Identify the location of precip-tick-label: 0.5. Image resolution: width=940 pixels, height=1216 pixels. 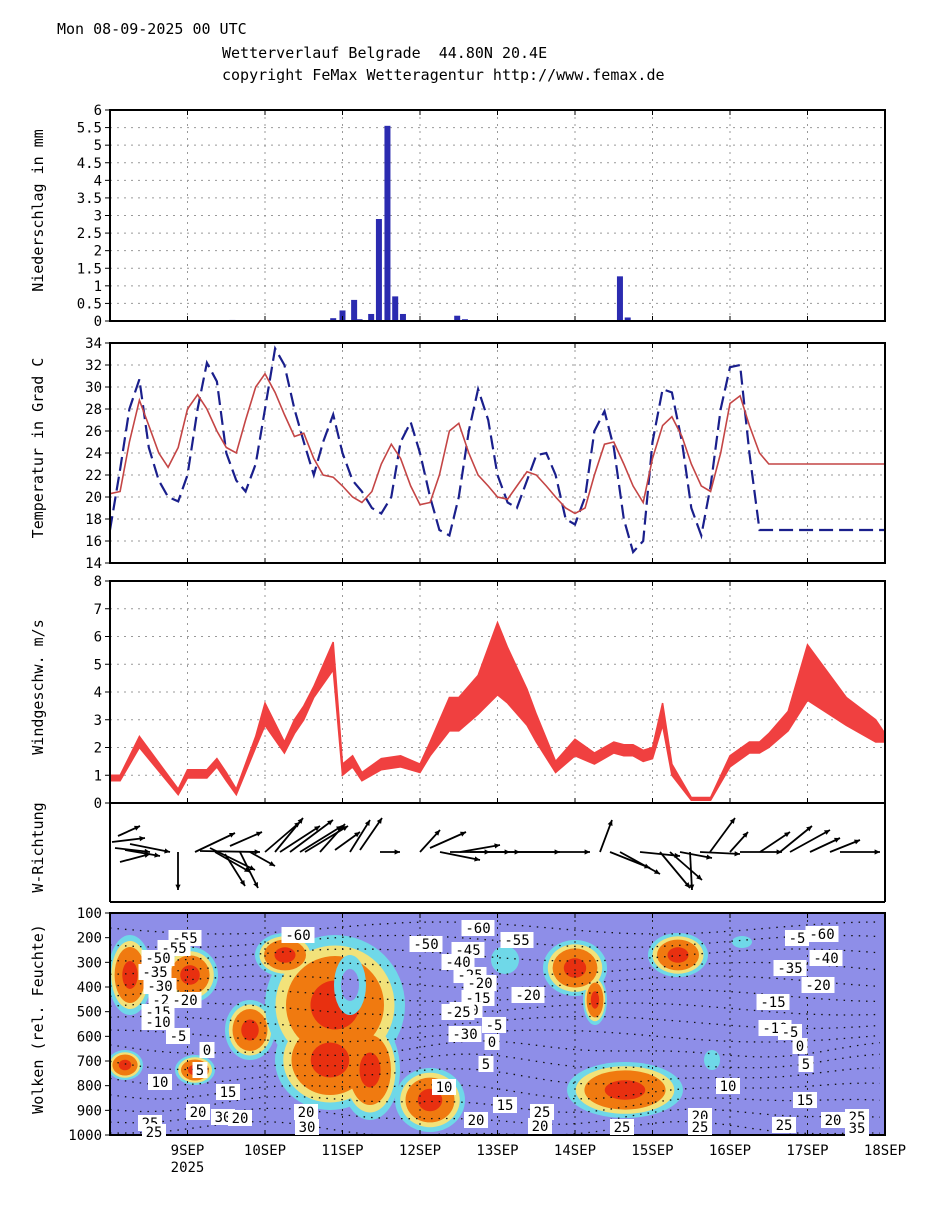
(89, 304).